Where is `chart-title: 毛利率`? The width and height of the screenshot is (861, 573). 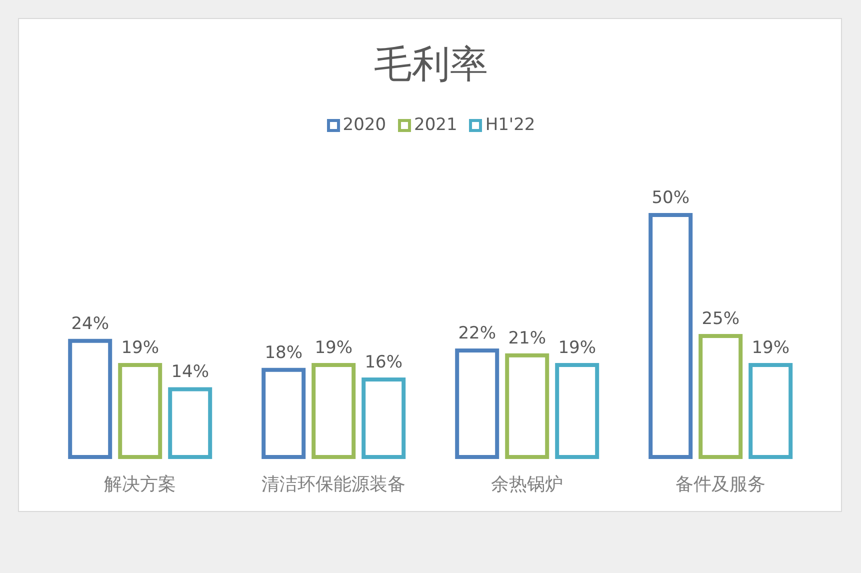 chart-title: 毛利率 is located at coordinates (431, 64).